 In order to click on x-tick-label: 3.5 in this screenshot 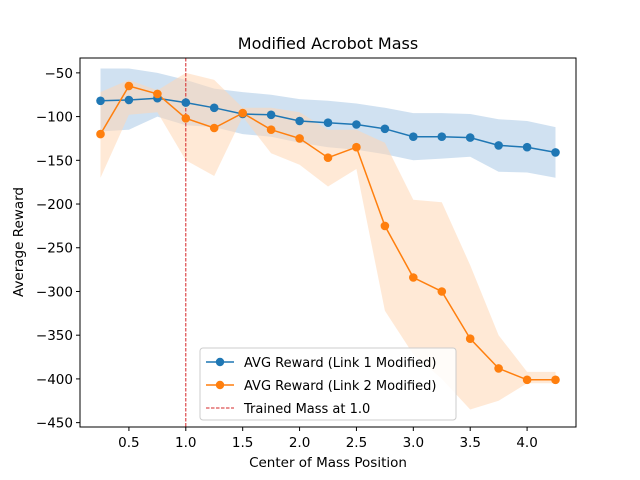, I will do `click(469, 443)`.